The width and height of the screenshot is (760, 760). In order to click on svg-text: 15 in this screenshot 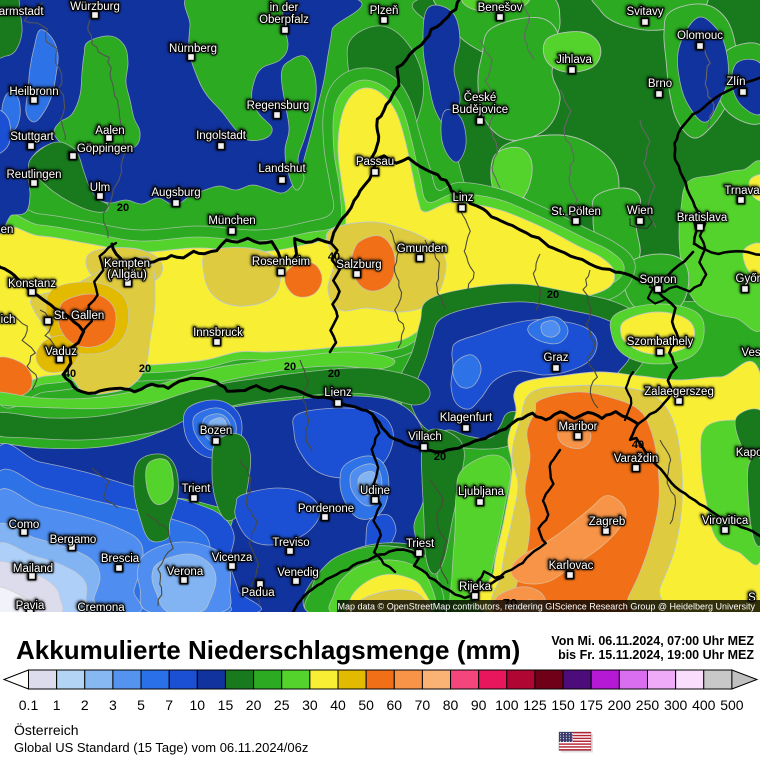, I will do `click(226, 705)`.